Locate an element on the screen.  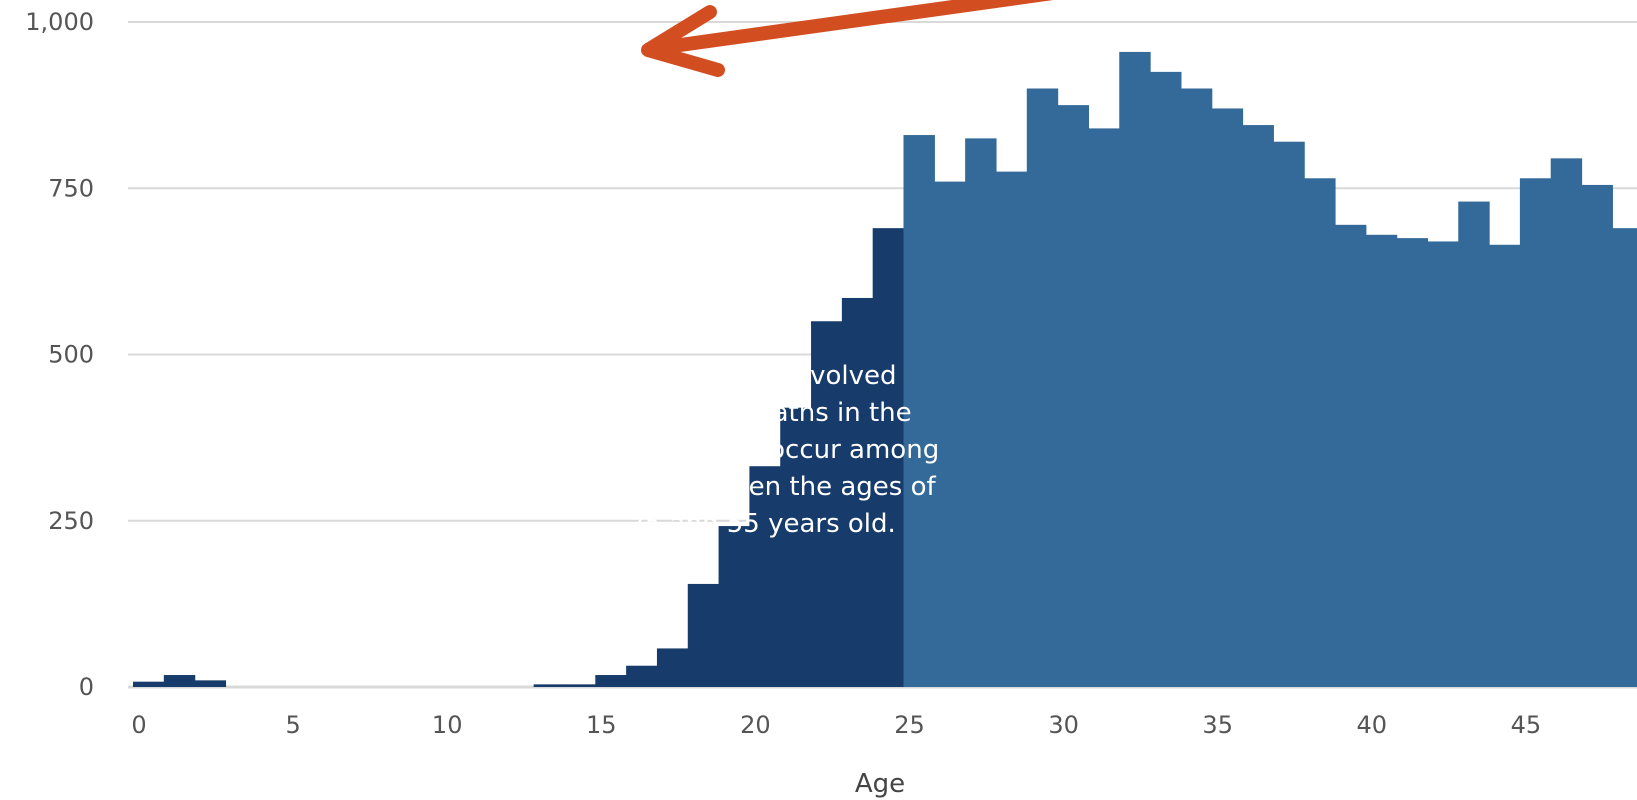
y-tick-label: 250 is located at coordinates (71, 521).